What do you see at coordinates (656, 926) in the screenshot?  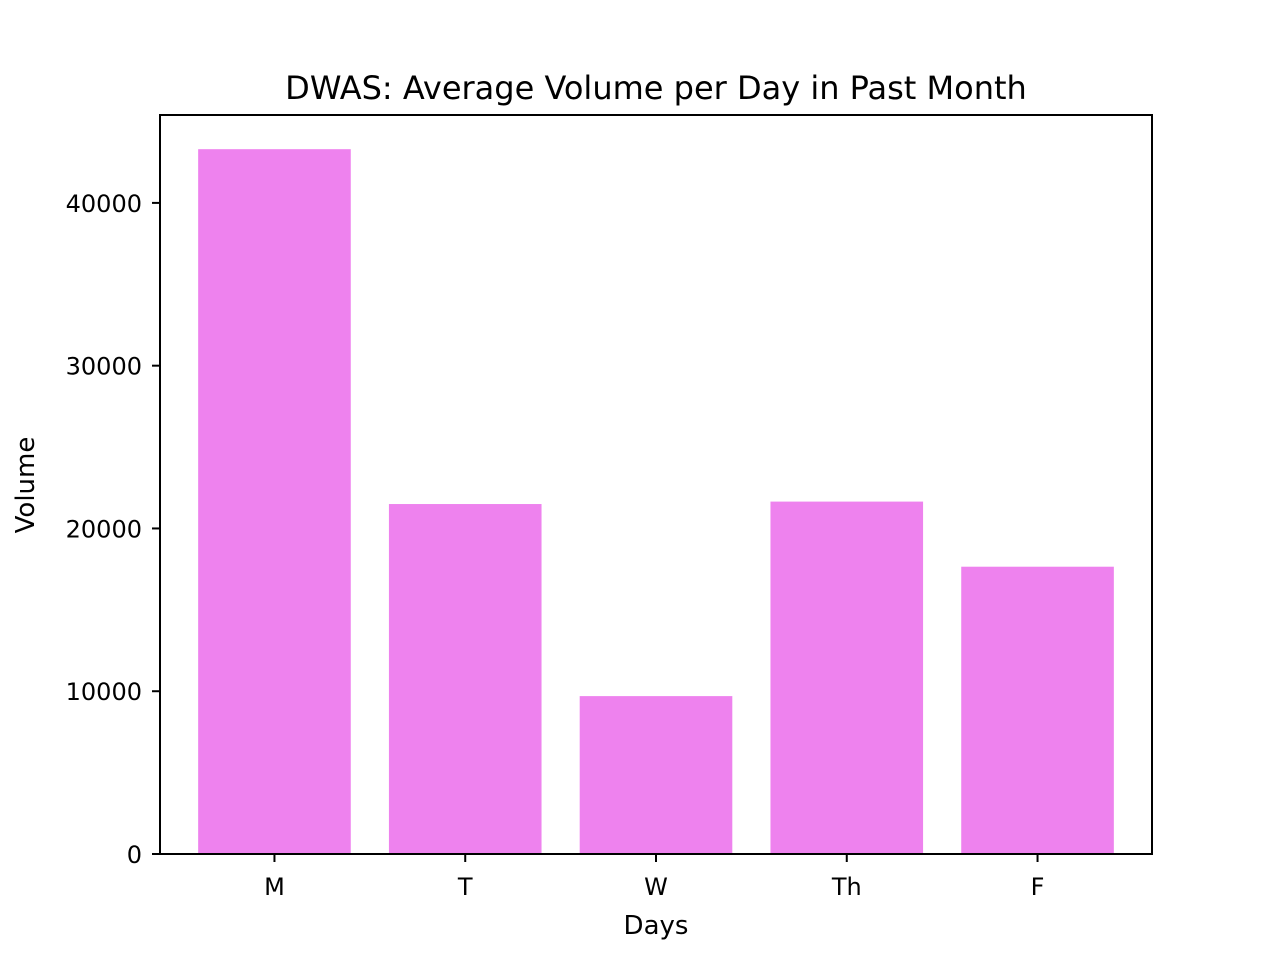 I see `x-axis-label: Days` at bounding box center [656, 926].